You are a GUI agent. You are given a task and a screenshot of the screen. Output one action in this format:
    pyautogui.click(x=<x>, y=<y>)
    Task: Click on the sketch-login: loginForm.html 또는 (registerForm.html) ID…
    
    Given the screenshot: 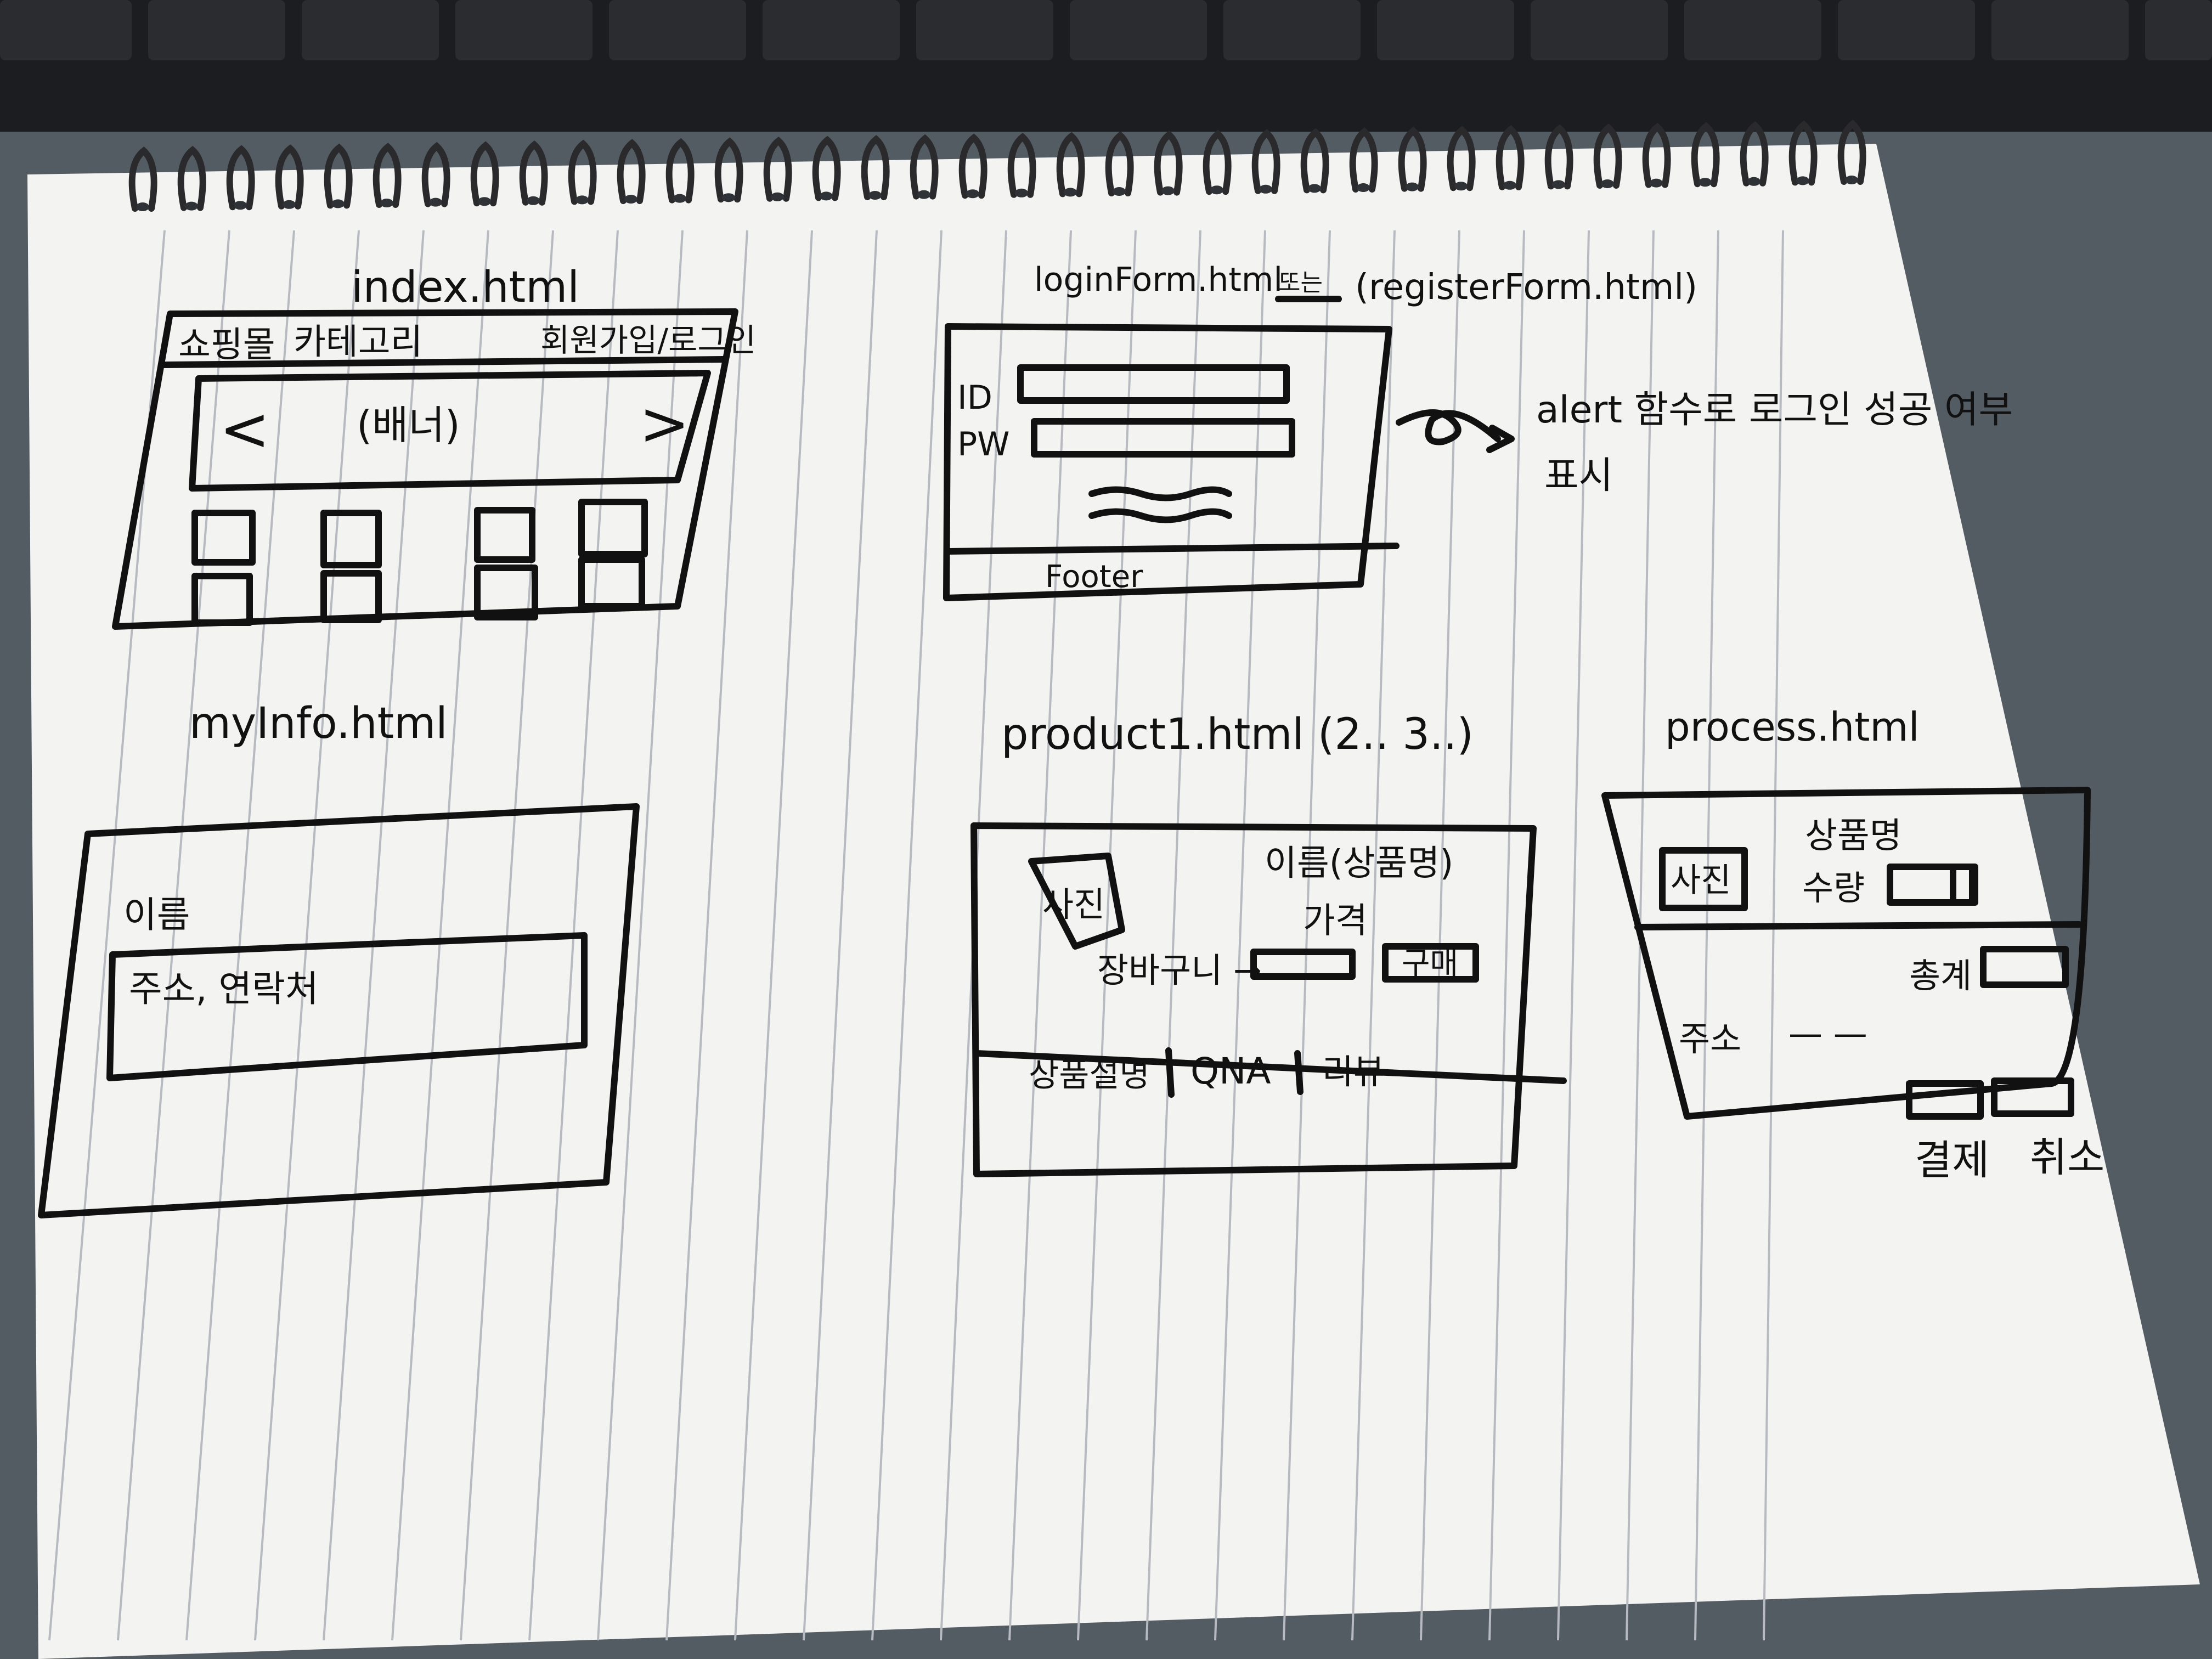 What is the action you would take?
    pyautogui.click(x=1478, y=431)
    